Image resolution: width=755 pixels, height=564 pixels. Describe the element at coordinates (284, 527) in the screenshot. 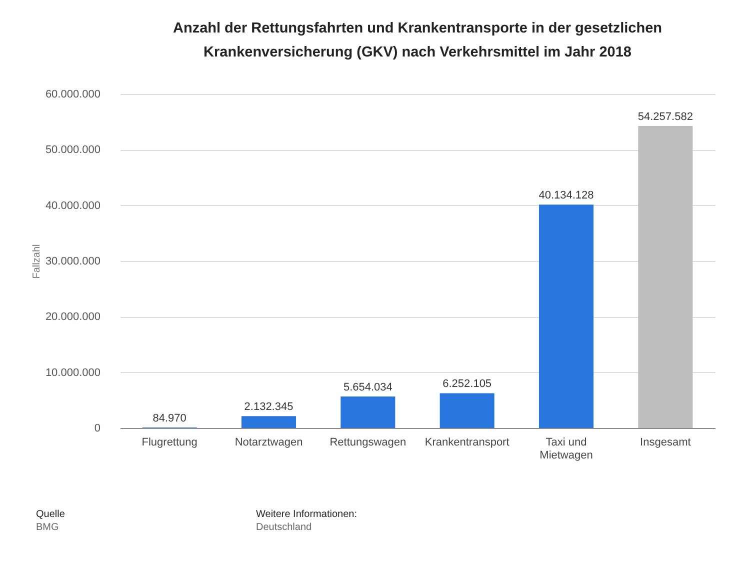

I see `text: Deutschland` at that location.